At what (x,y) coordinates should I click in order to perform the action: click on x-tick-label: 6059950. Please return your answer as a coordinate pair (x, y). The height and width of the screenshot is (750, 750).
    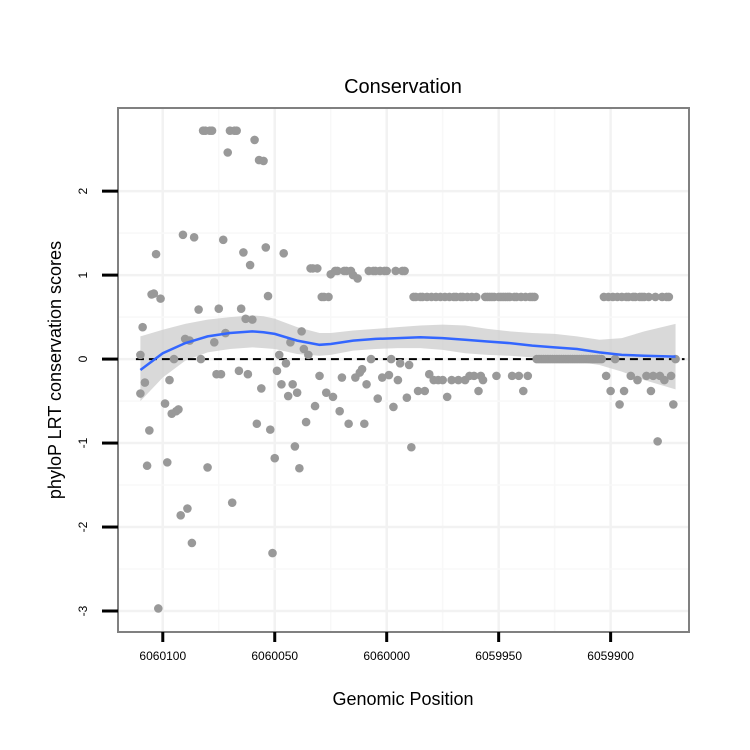
    Looking at the image, I should click on (498, 656).